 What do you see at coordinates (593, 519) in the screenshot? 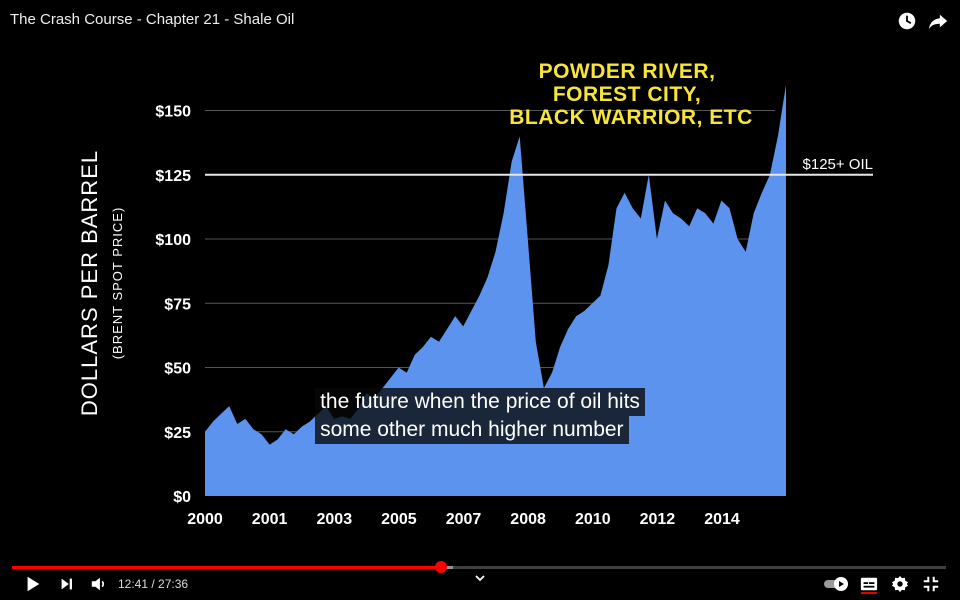
I see `x-tick-label: 2010` at bounding box center [593, 519].